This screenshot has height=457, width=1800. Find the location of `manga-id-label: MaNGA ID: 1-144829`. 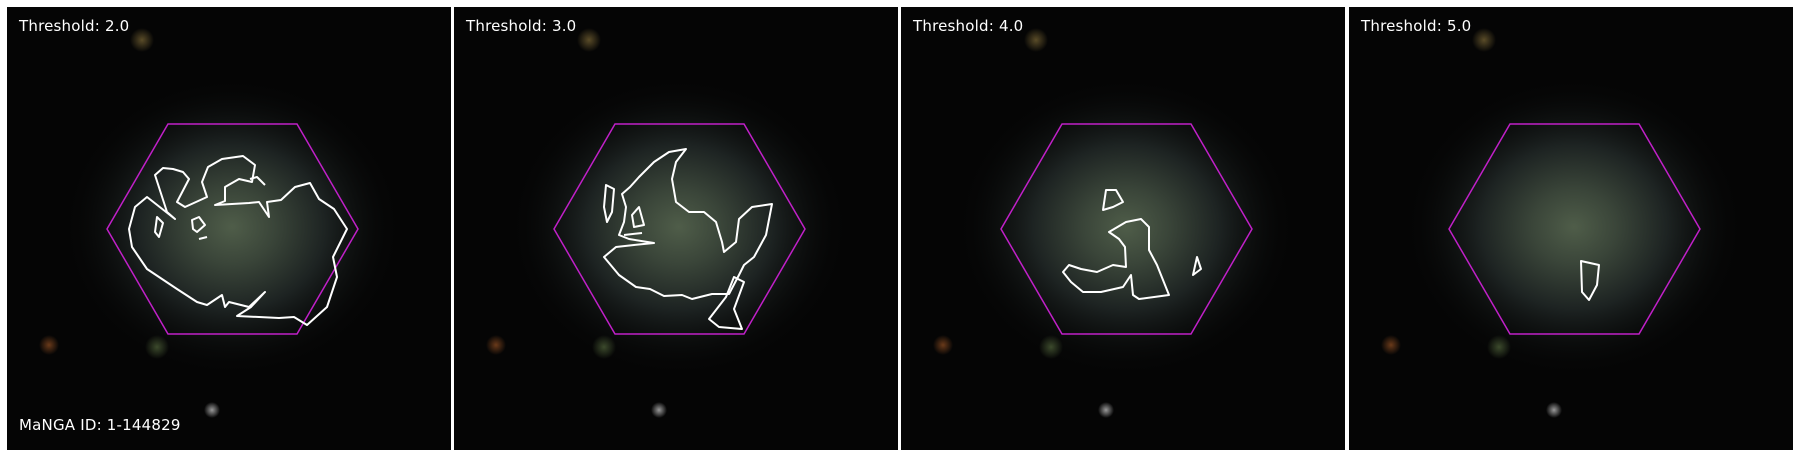

manga-id-label: MaNGA ID: 1-144829 is located at coordinates (100, 425).